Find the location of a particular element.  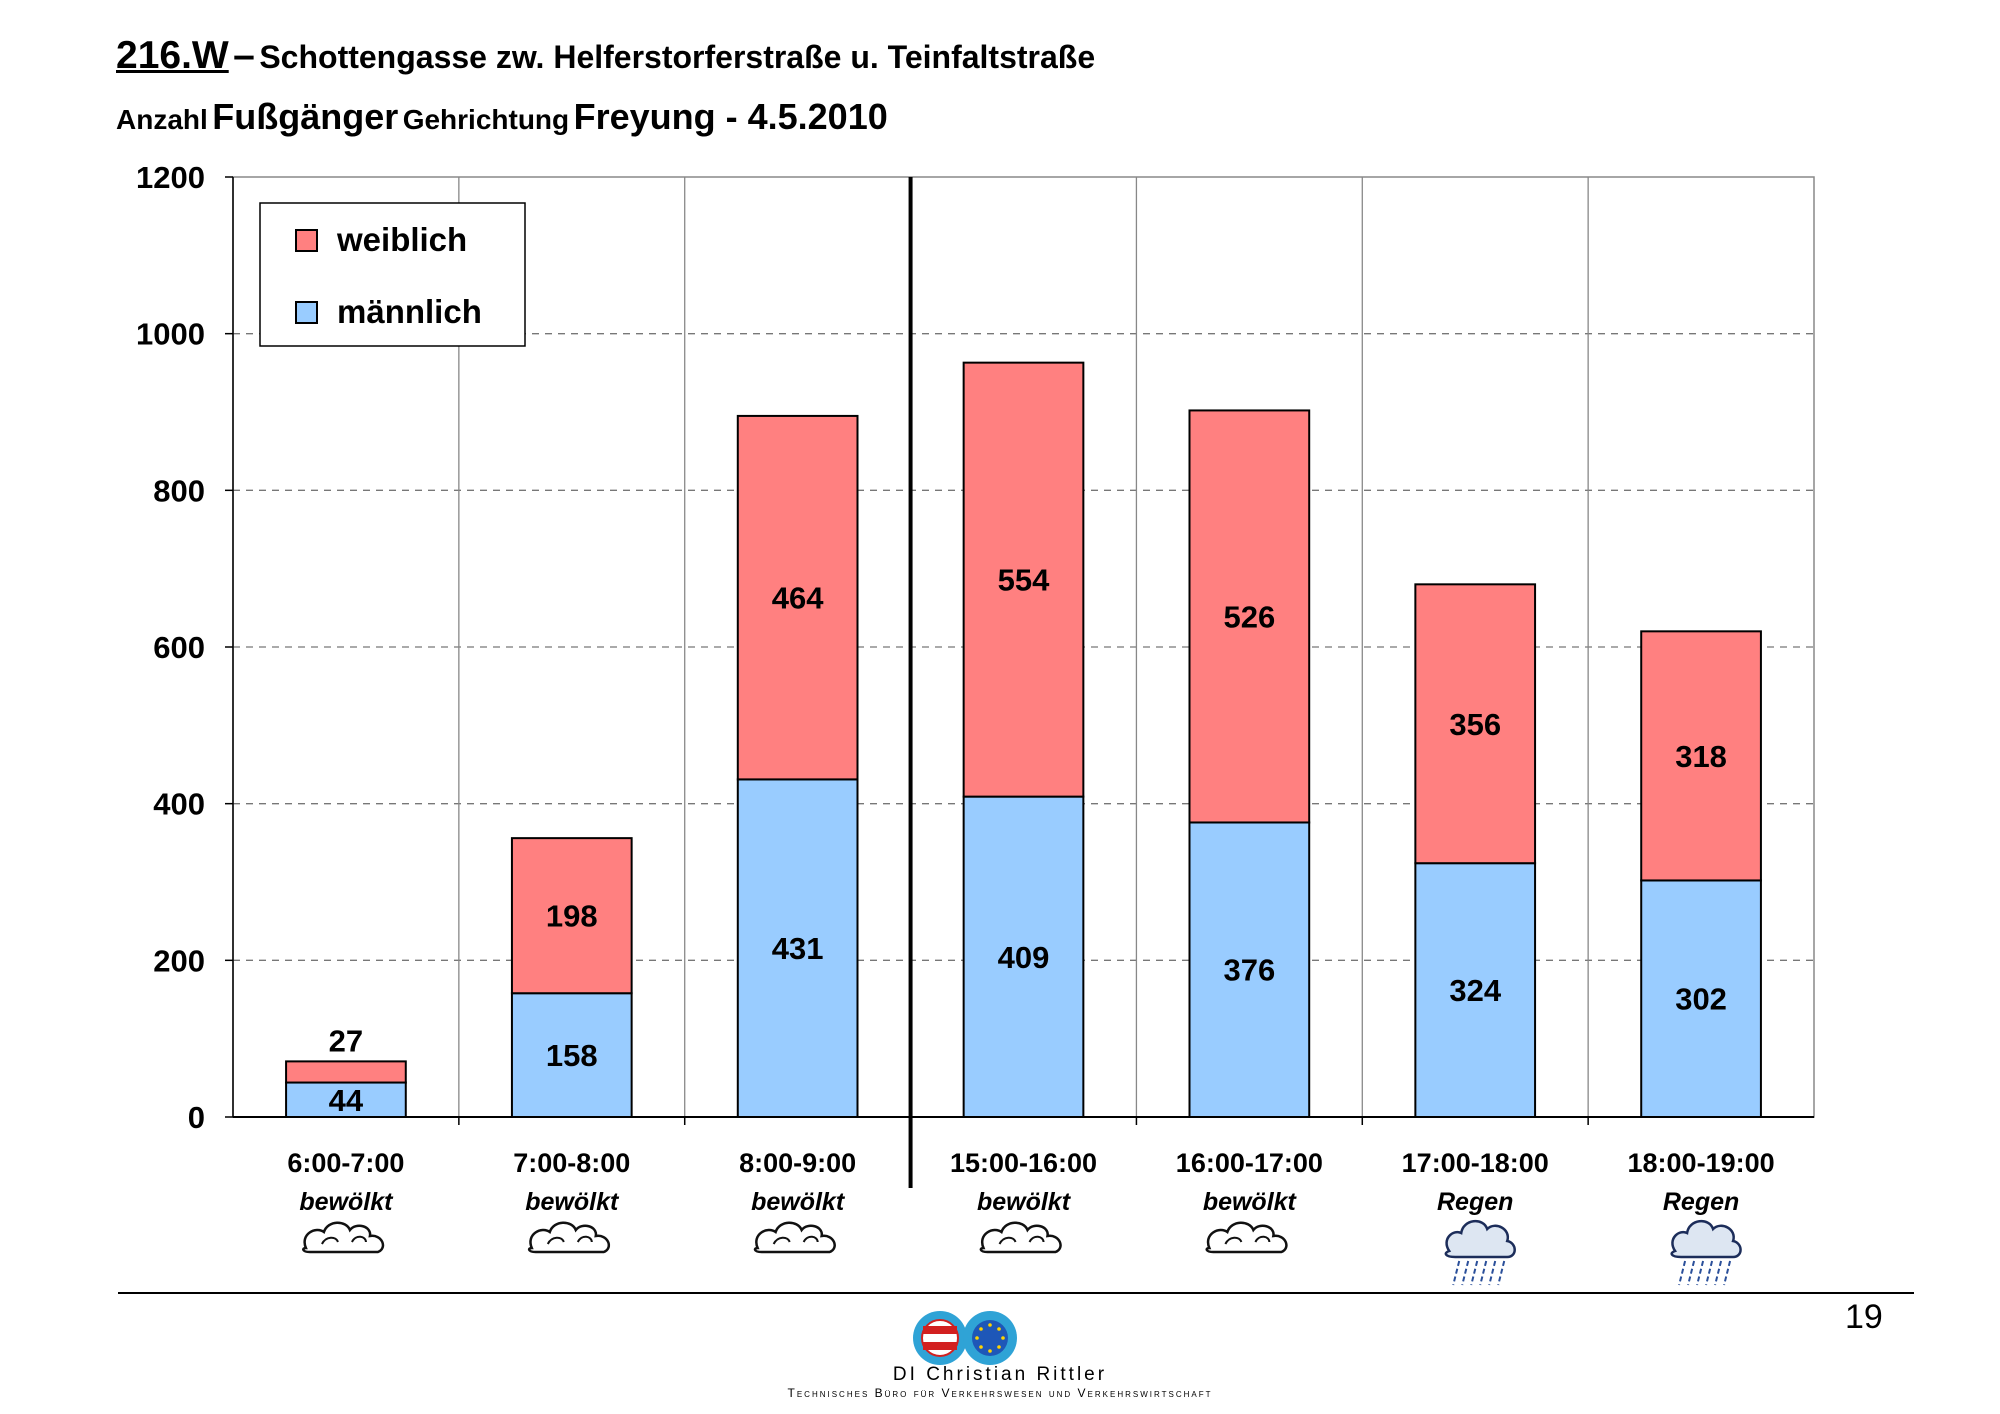

y-tick-label: 800 is located at coordinates (179, 490).